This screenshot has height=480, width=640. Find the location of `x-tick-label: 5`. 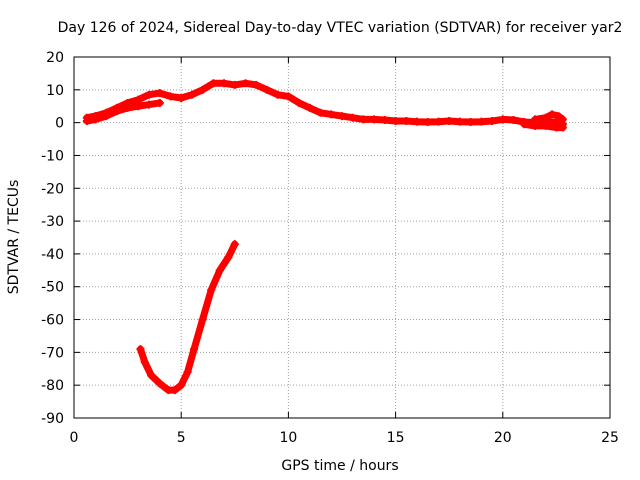

x-tick-label: 5 is located at coordinates (181, 438).